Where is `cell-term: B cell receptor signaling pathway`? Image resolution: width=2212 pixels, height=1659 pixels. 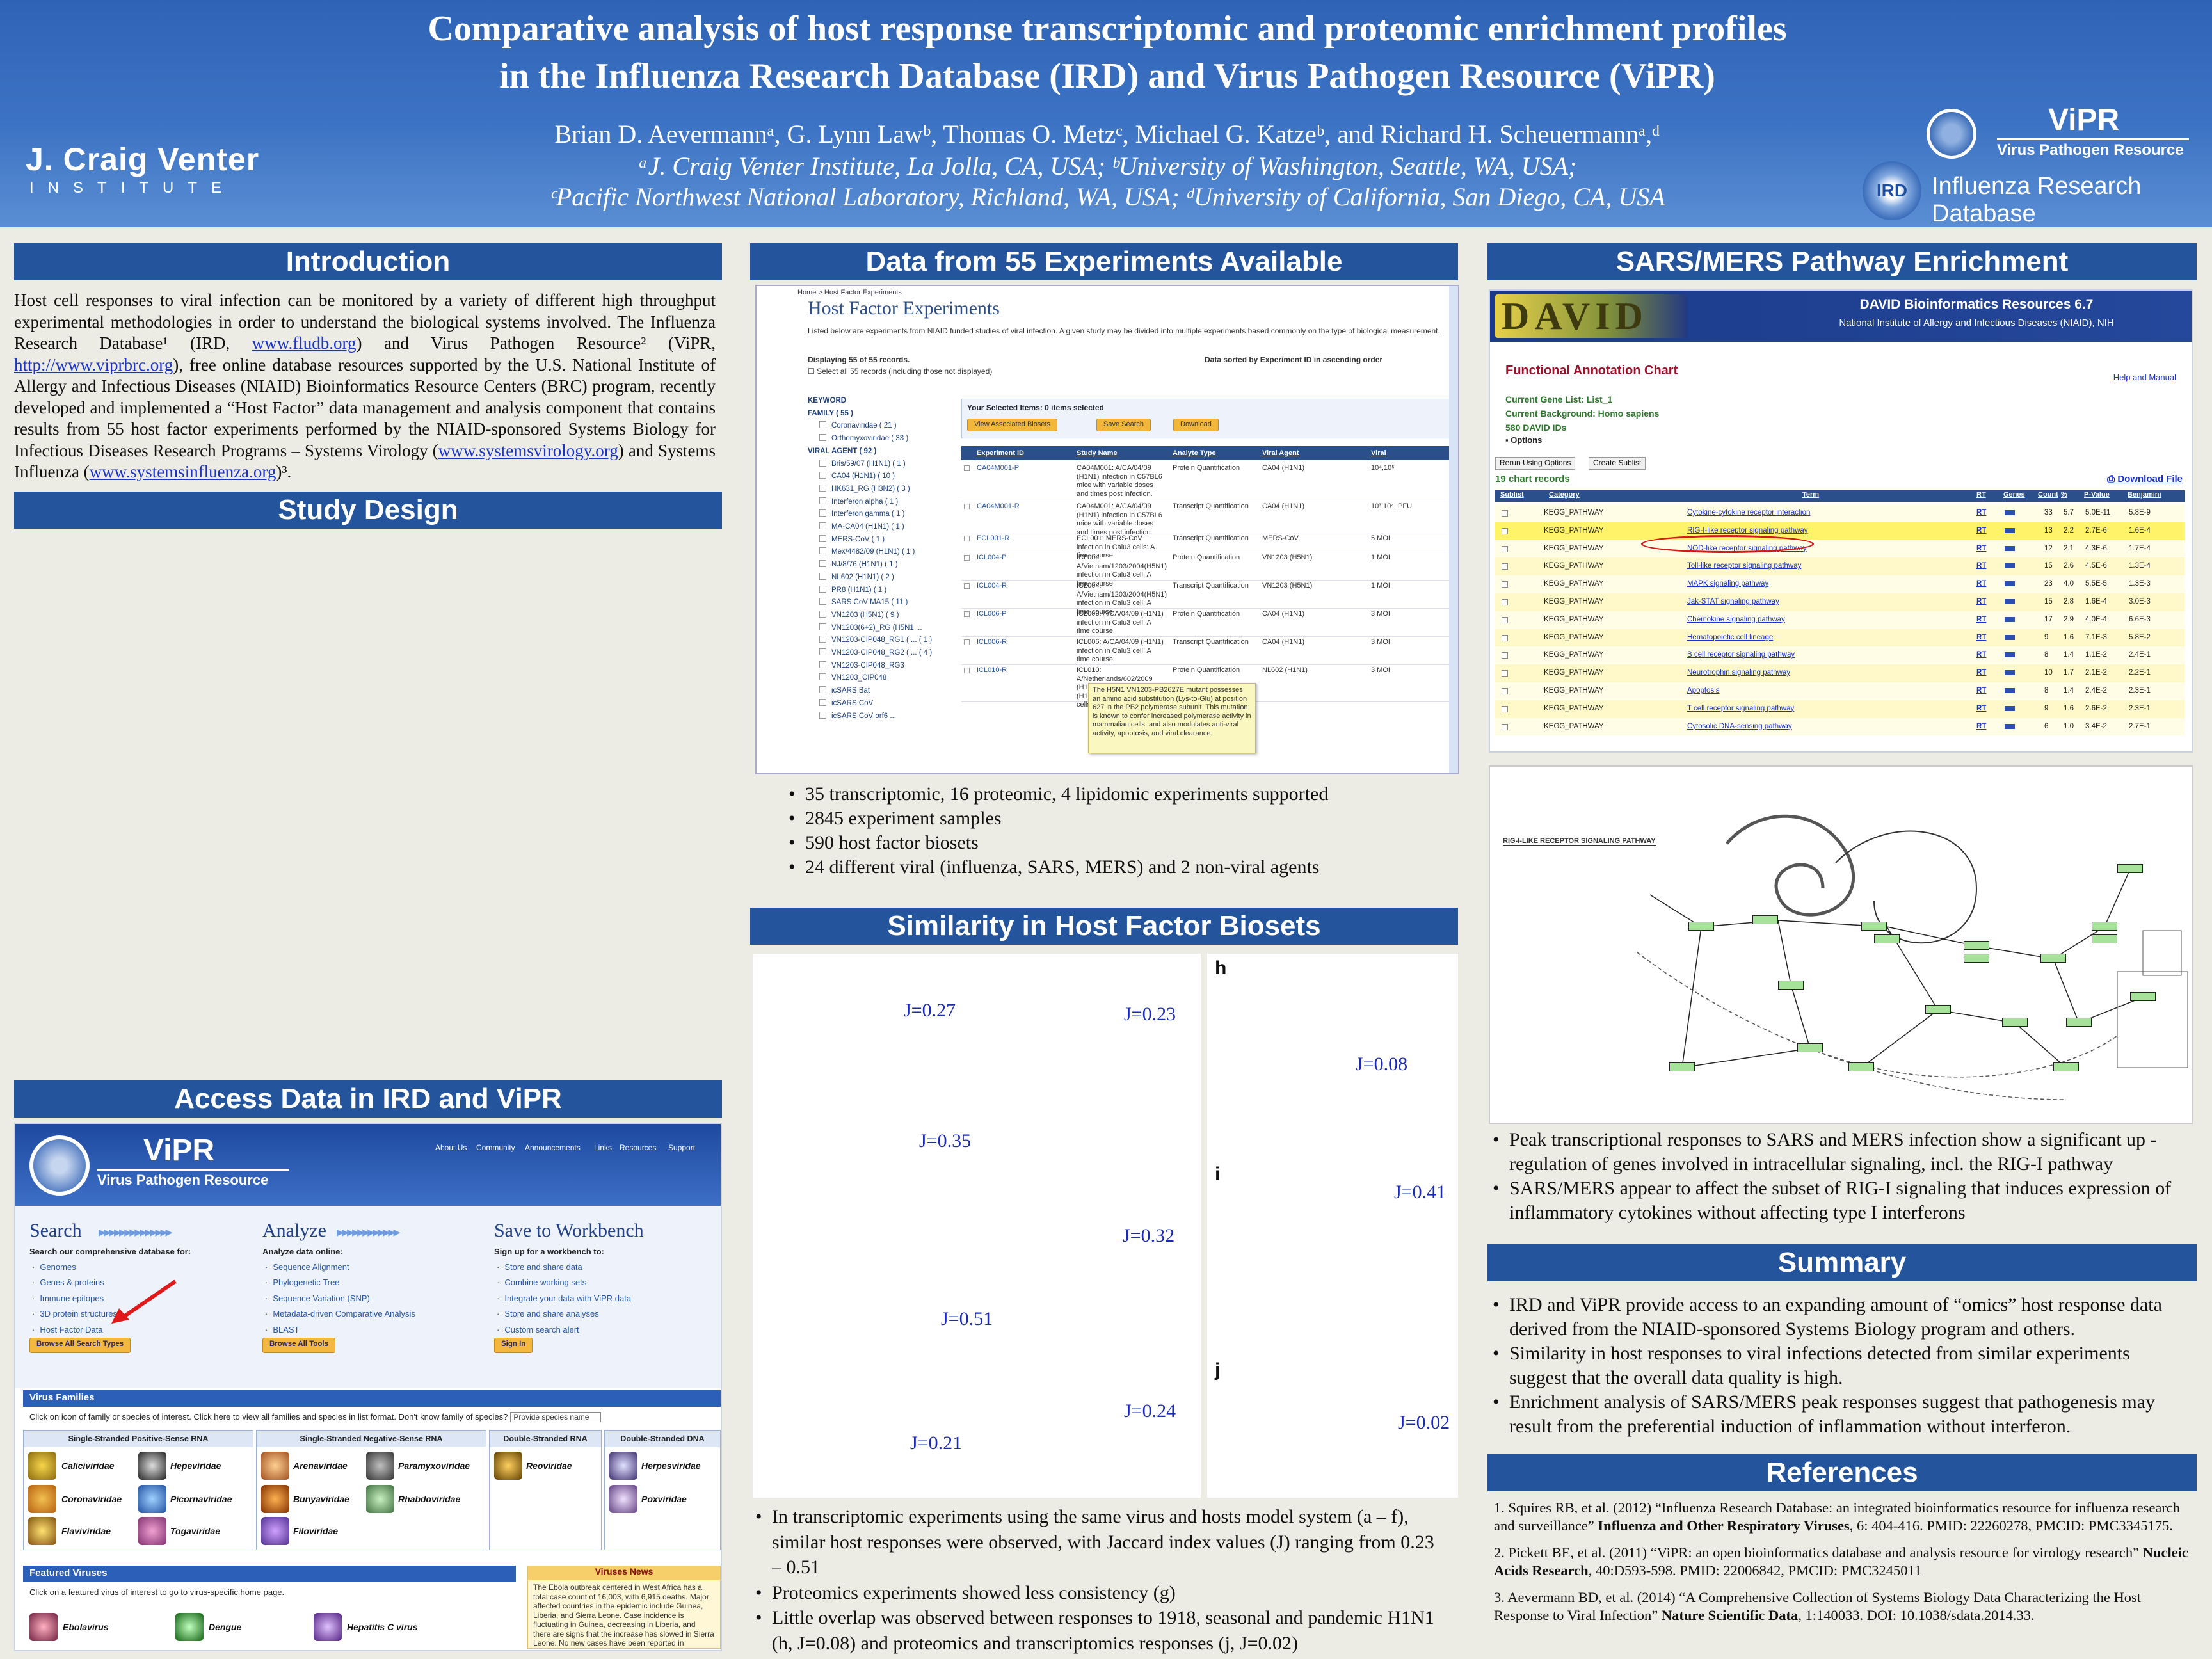
cell-term: B cell receptor signaling pathway is located at coordinates (1741, 655).